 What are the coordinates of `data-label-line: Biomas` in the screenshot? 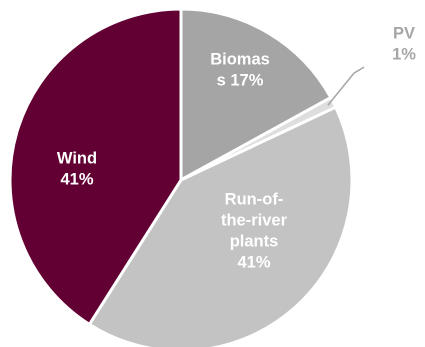 It's located at (240, 60).